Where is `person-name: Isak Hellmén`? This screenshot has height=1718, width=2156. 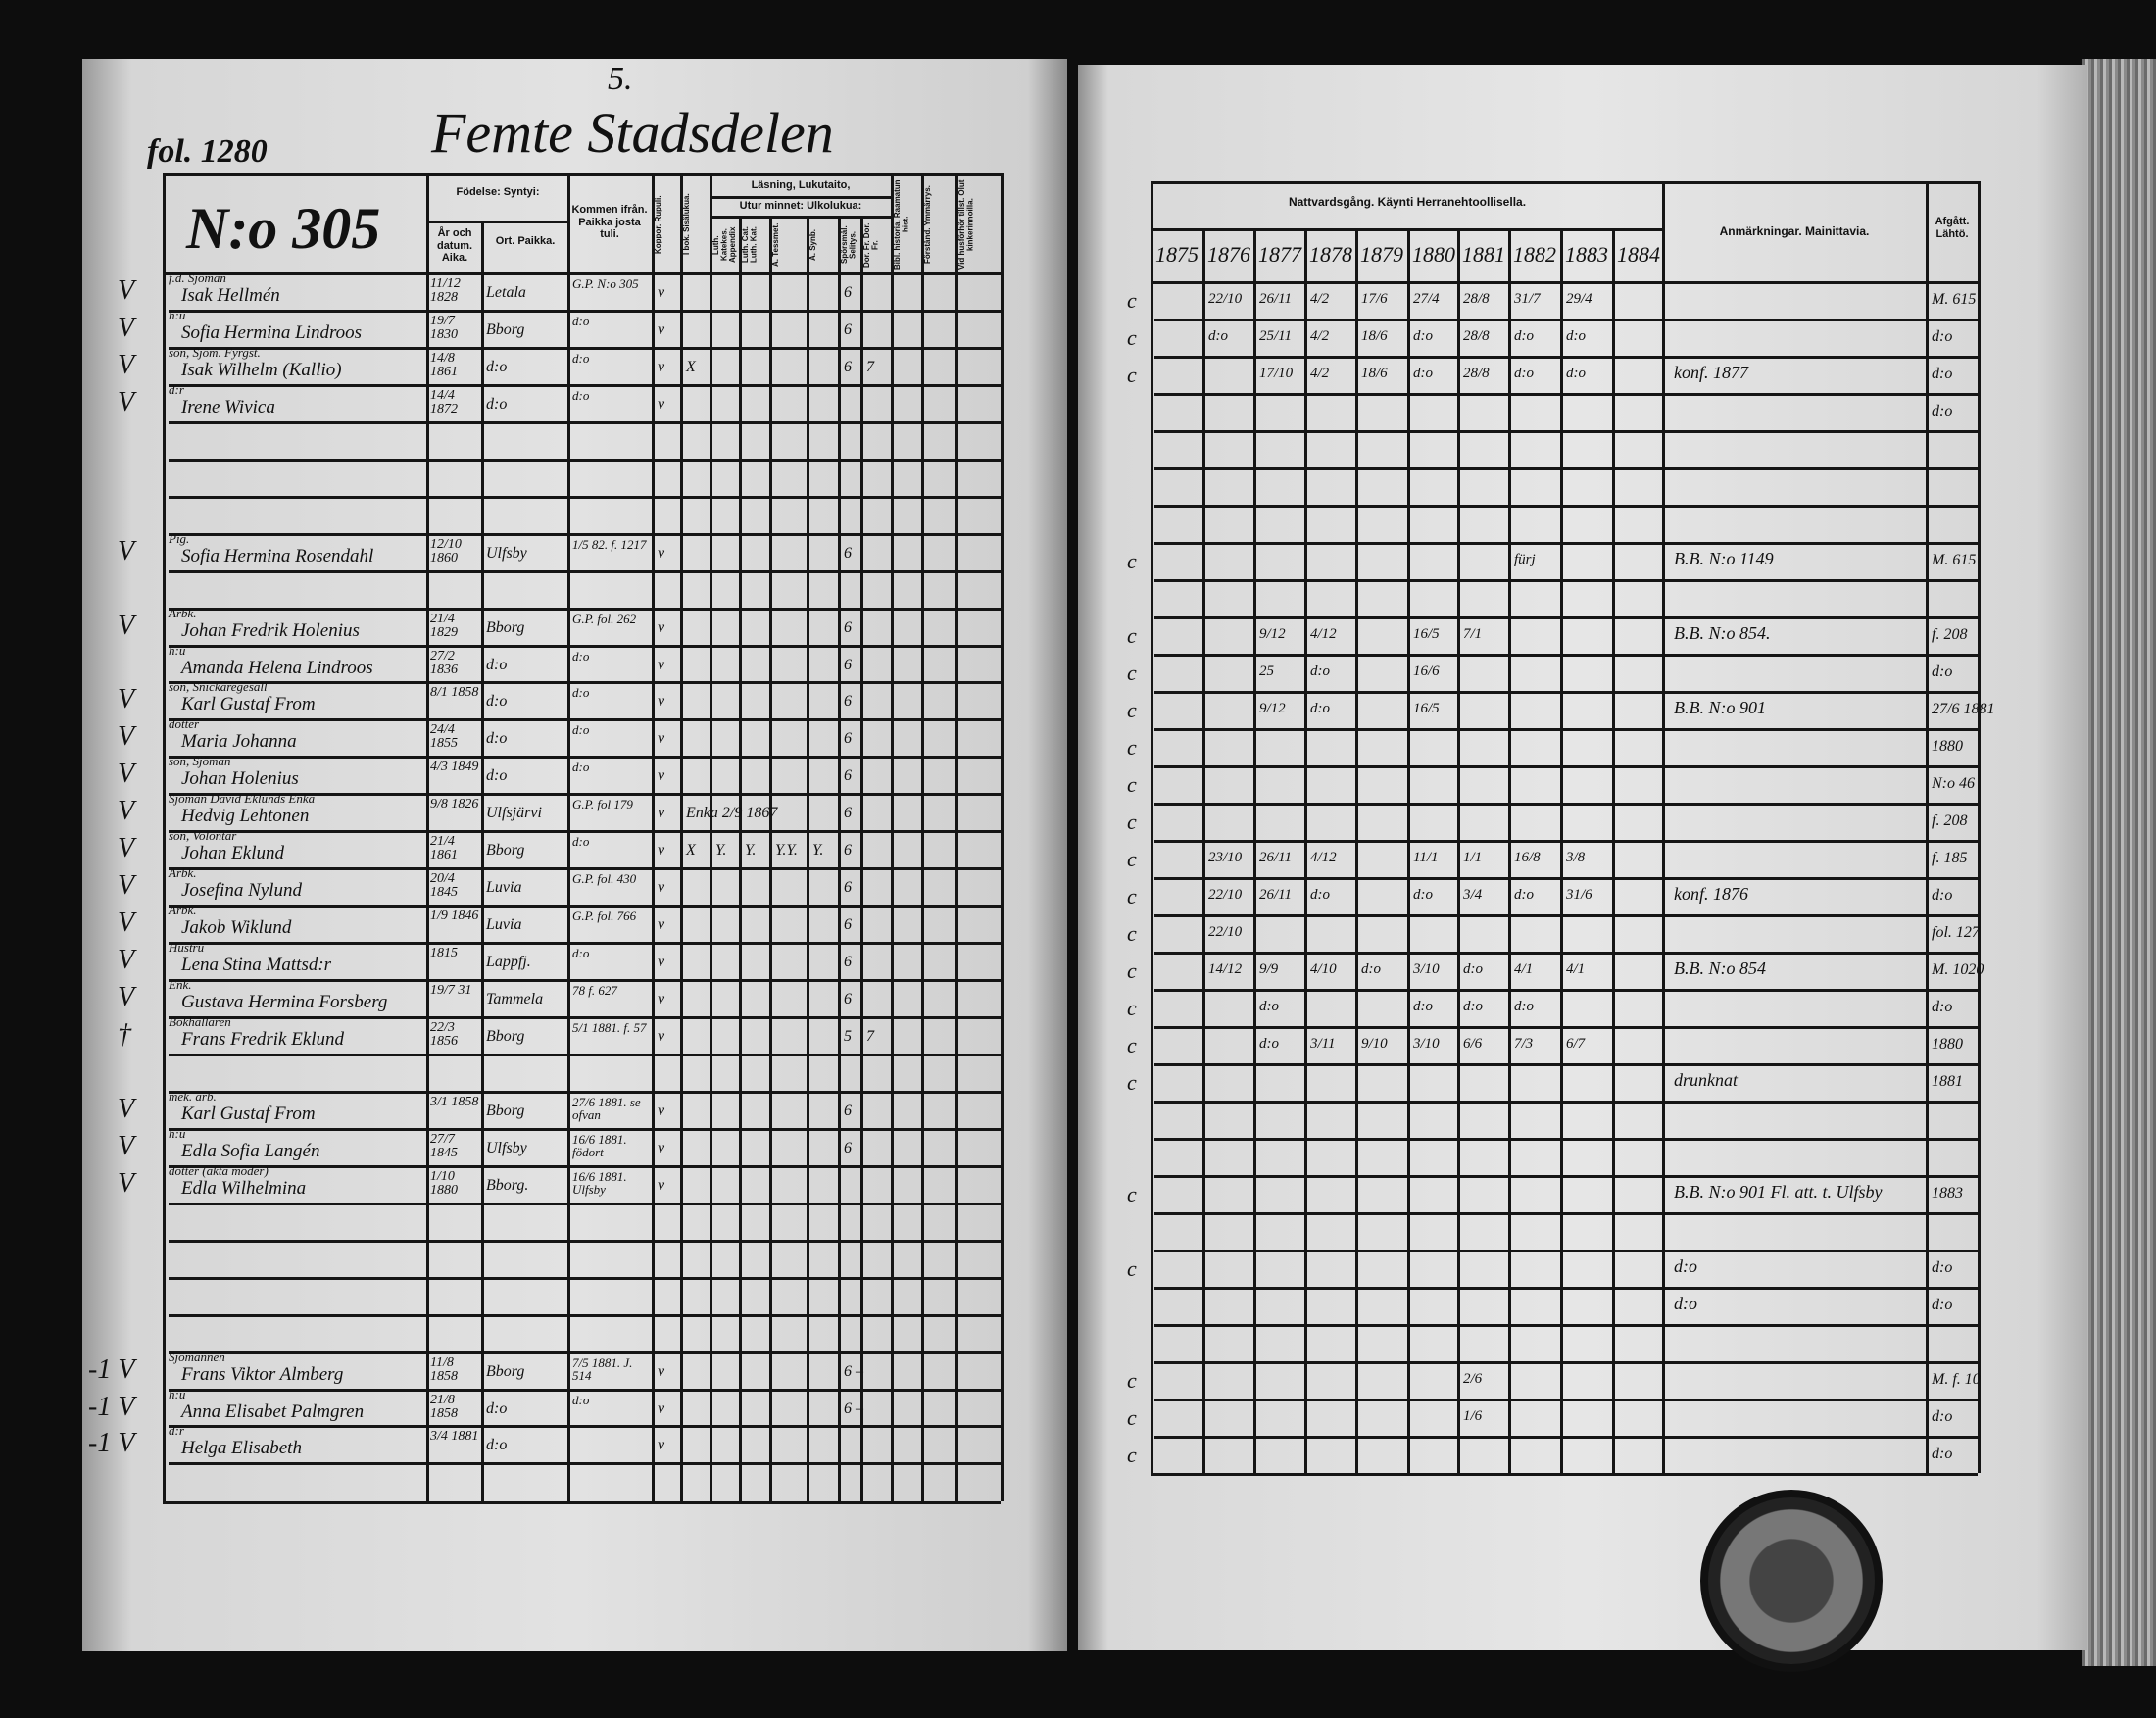 person-name: Isak Hellmén is located at coordinates (230, 295).